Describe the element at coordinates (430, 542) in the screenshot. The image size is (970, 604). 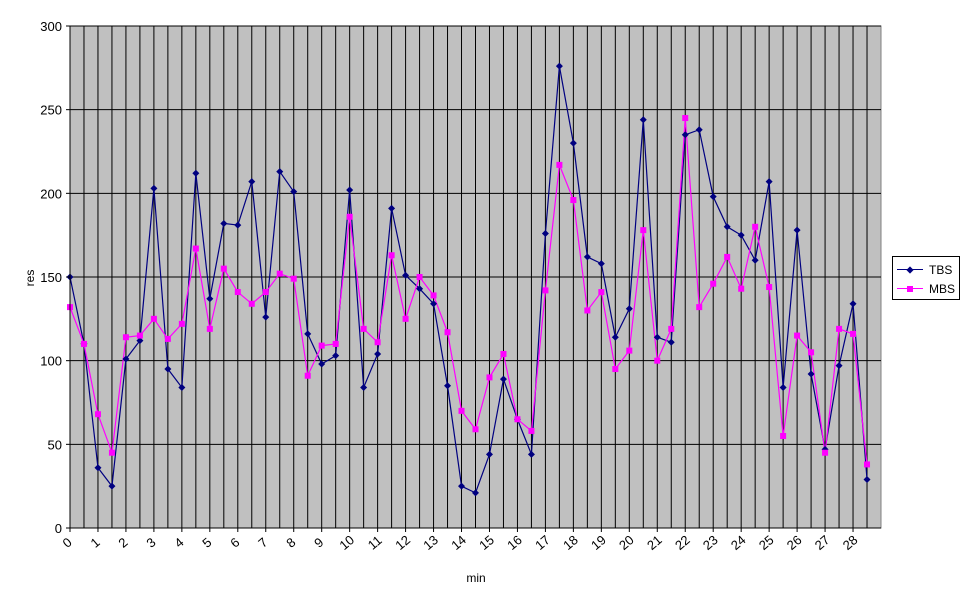
I see `x-tick-label: 13` at that location.